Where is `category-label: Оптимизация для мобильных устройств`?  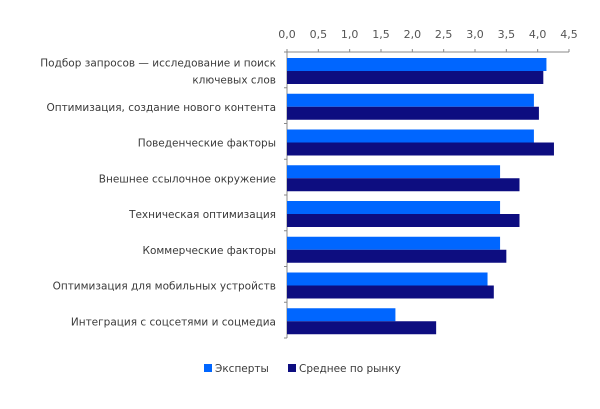 category-label: Оптимизация для мобильных устройств is located at coordinates (164, 287).